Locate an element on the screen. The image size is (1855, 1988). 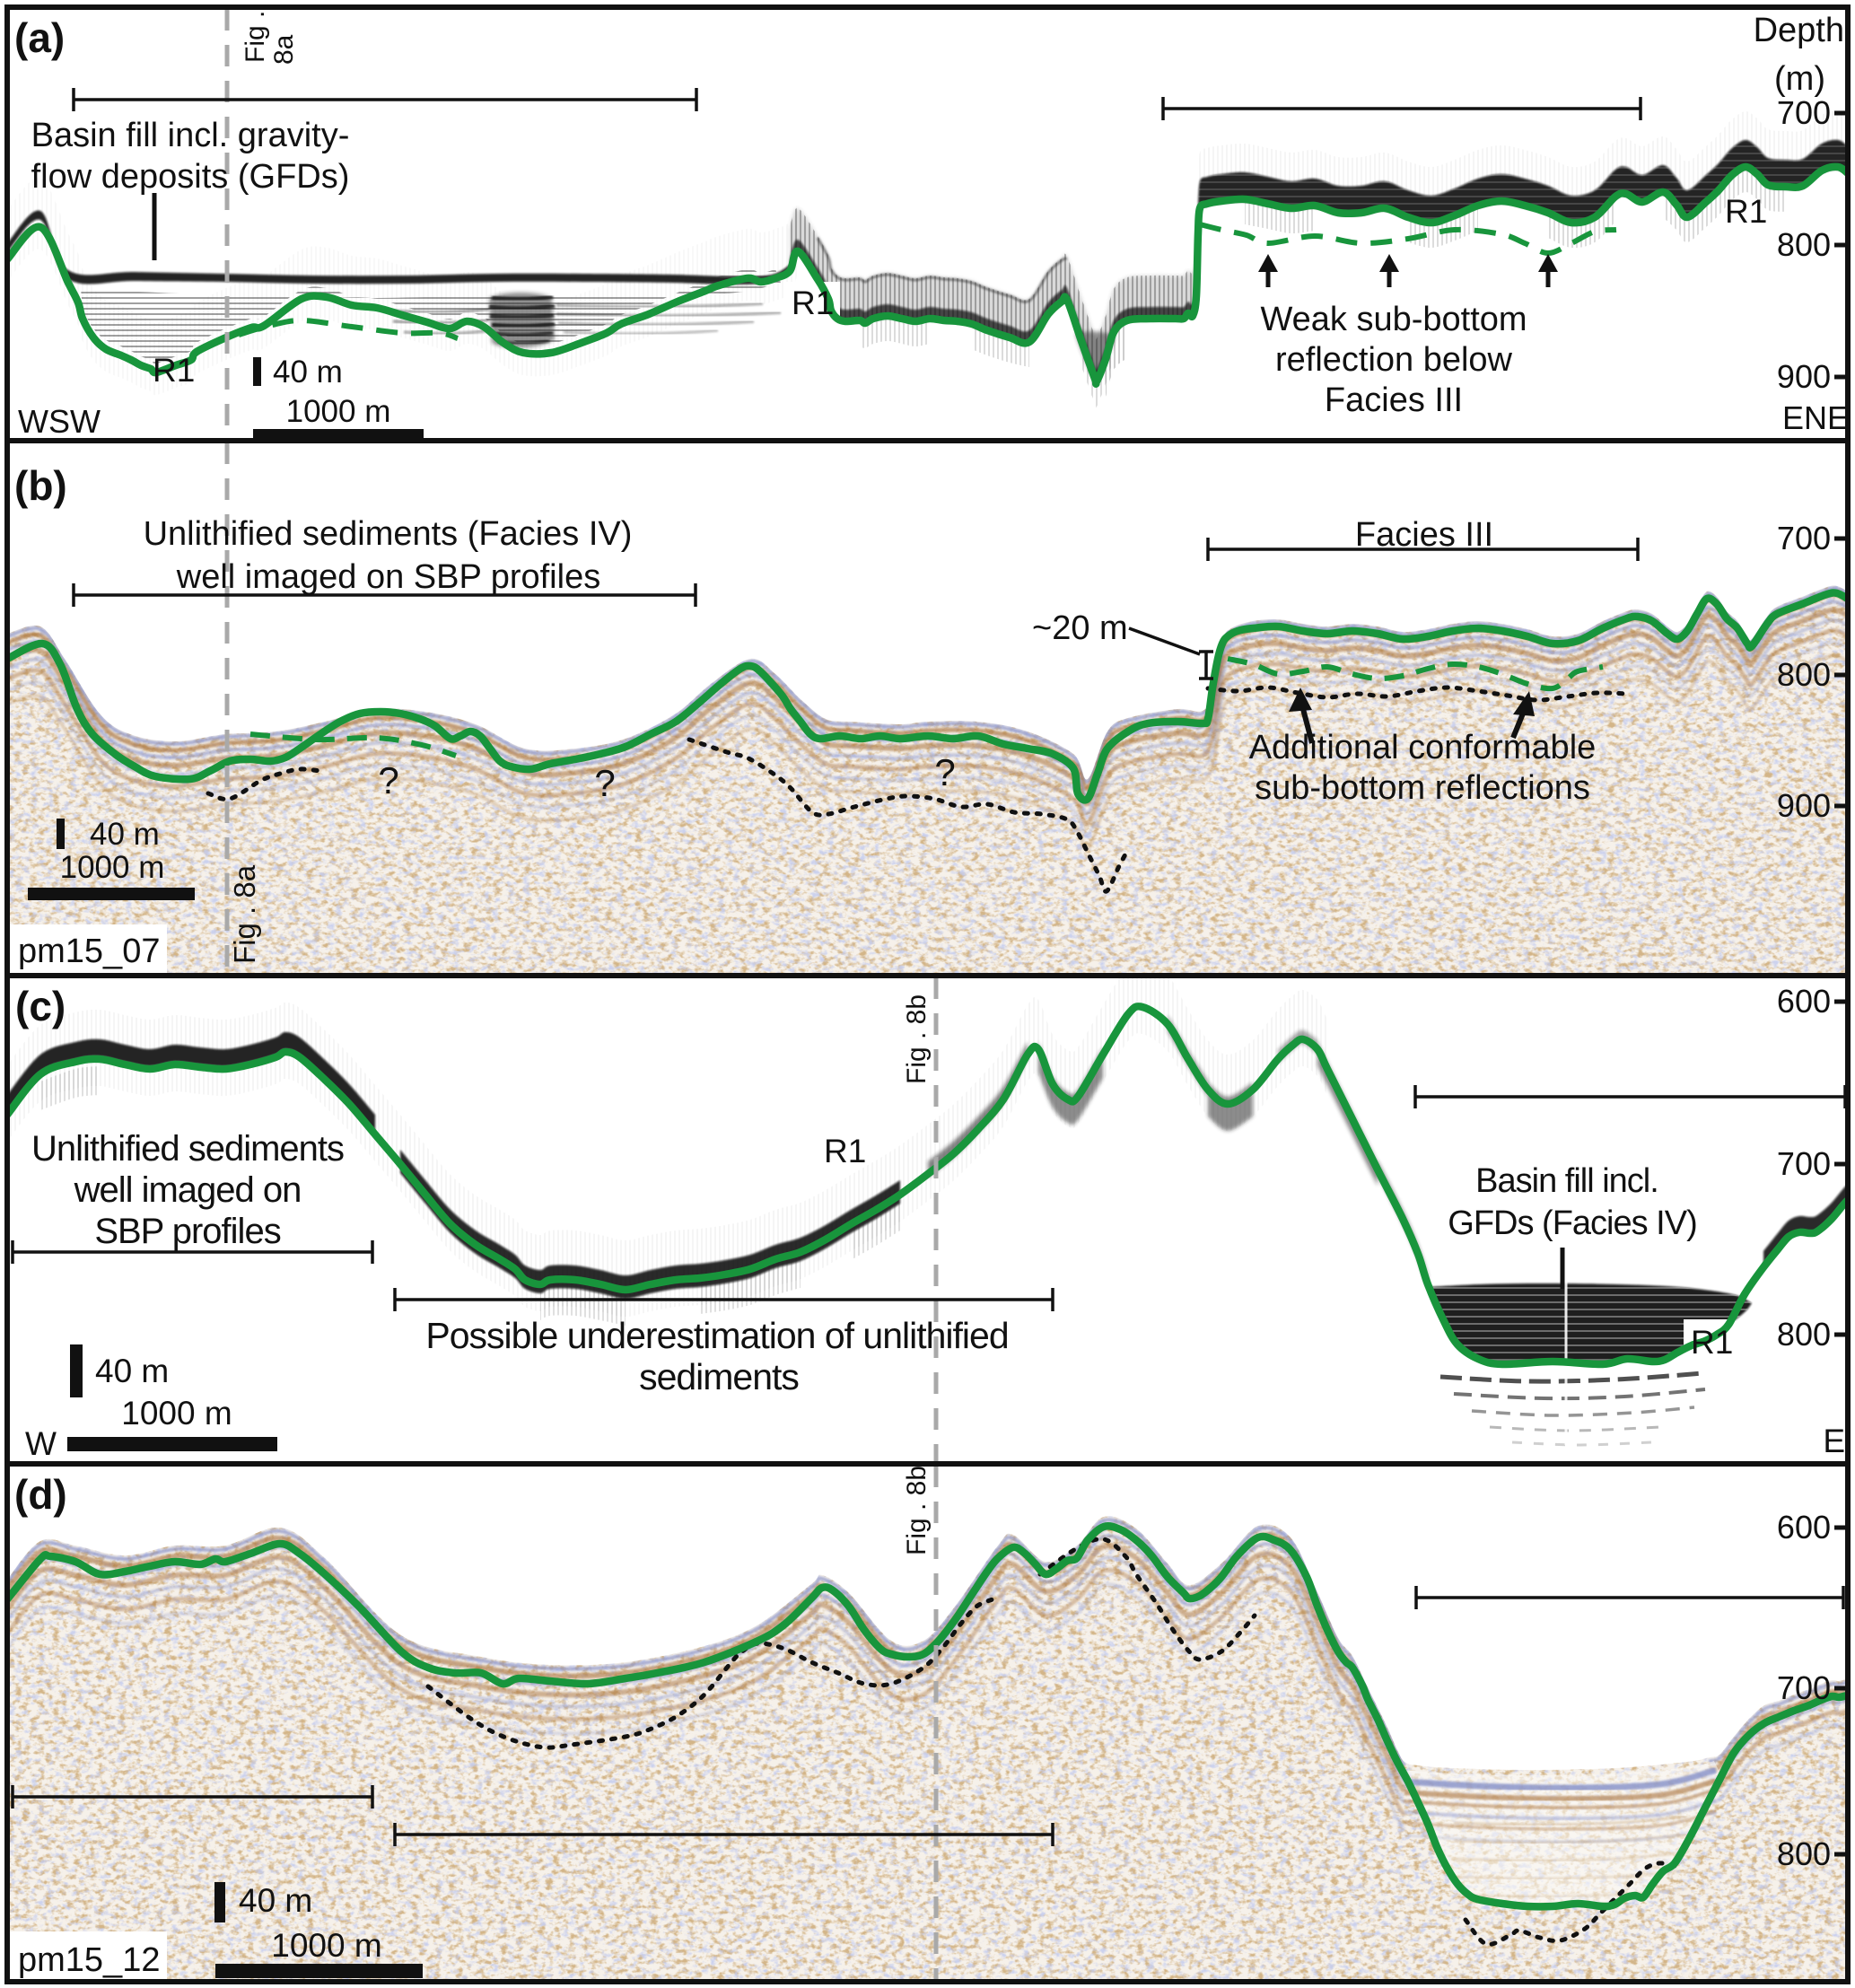
svg-text: 8a is located at coordinates (284, 50).